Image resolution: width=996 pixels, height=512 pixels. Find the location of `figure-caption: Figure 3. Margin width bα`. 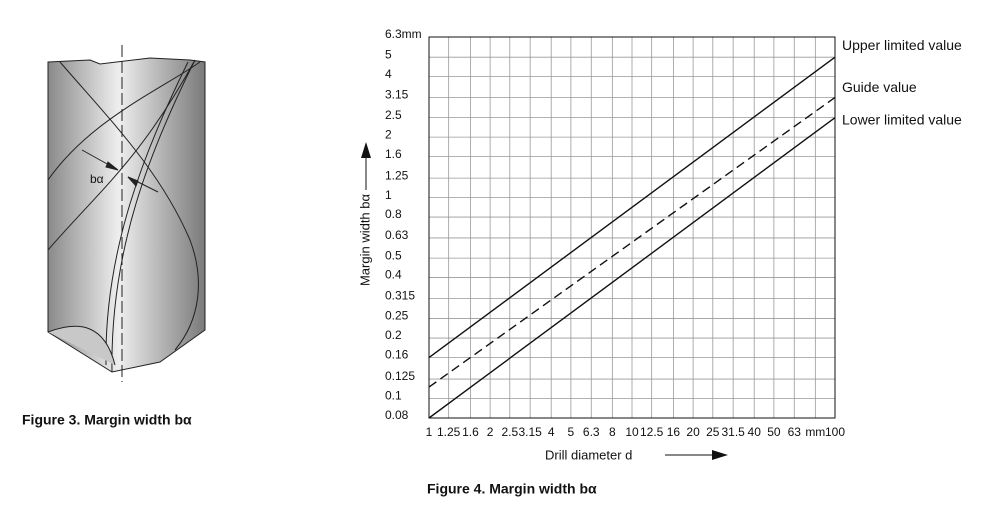

figure-caption: Figure 3. Margin width bα is located at coordinates (107, 420).